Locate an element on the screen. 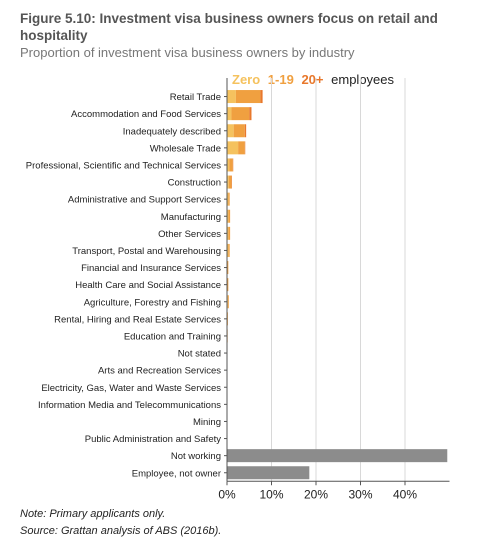 The image size is (496, 549). category-label: Not stated is located at coordinates (199, 354).